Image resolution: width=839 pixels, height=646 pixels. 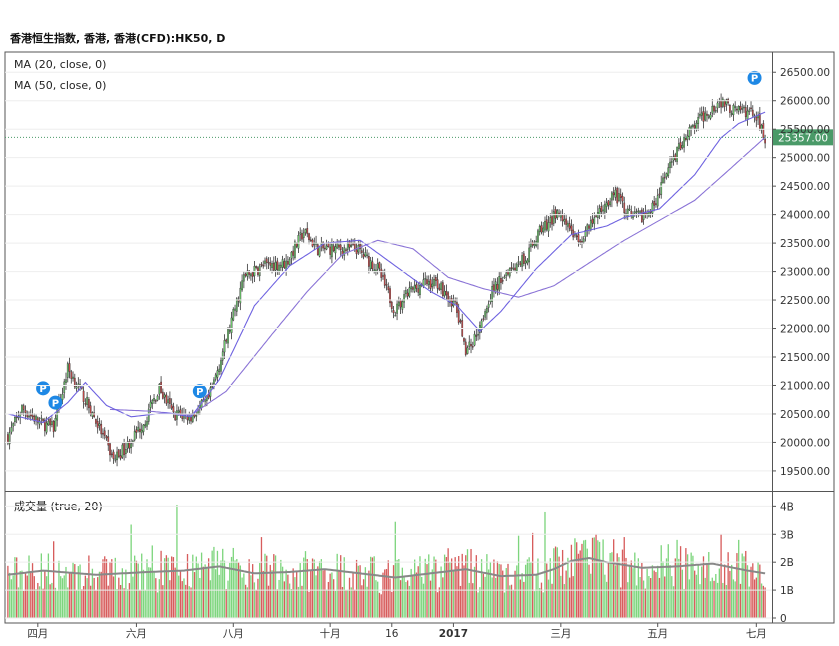 I want to click on legend-ma20: MA (20, close, 0), so click(x=60, y=64).